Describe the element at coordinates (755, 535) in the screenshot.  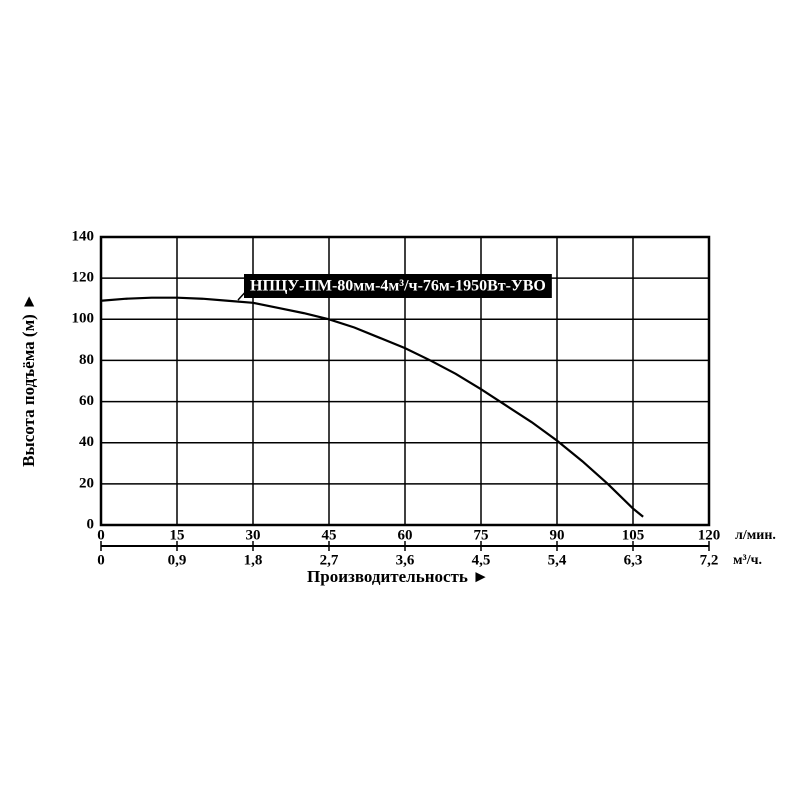
I see `x-unit: л/мин.` at that location.